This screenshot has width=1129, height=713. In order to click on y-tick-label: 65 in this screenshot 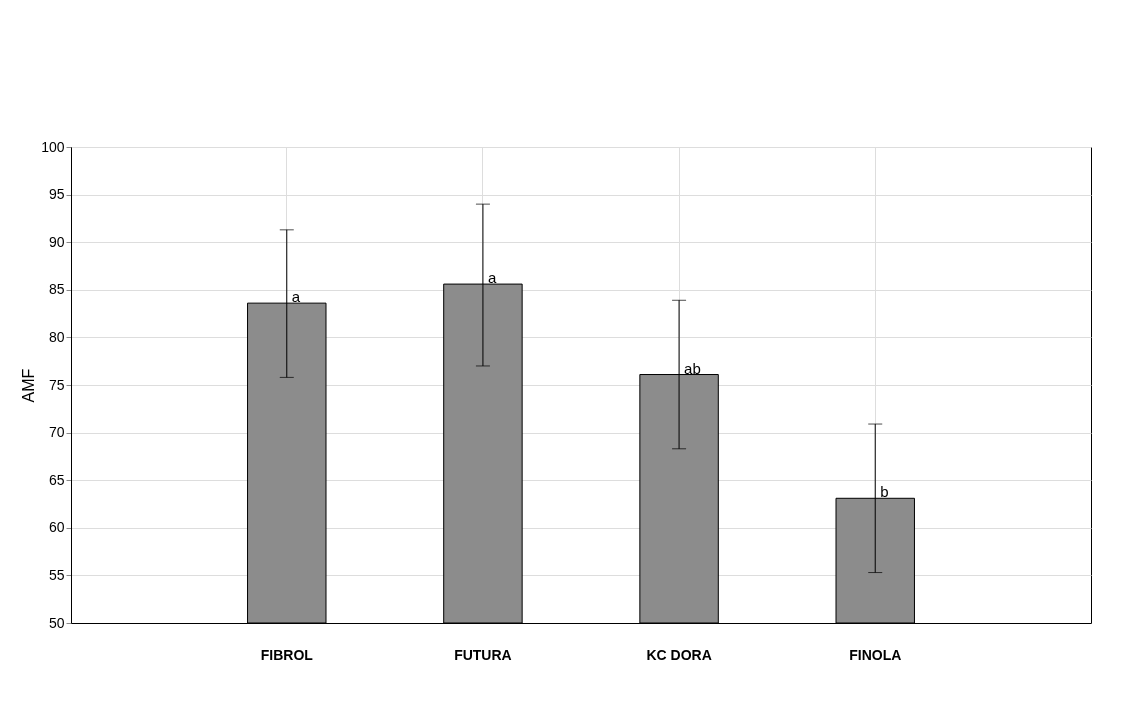, I will do `click(56, 479)`.